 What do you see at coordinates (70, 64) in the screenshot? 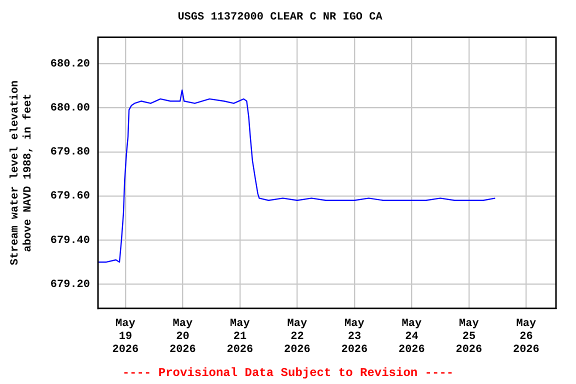
I see `y-tick-label: 680.20` at bounding box center [70, 64].